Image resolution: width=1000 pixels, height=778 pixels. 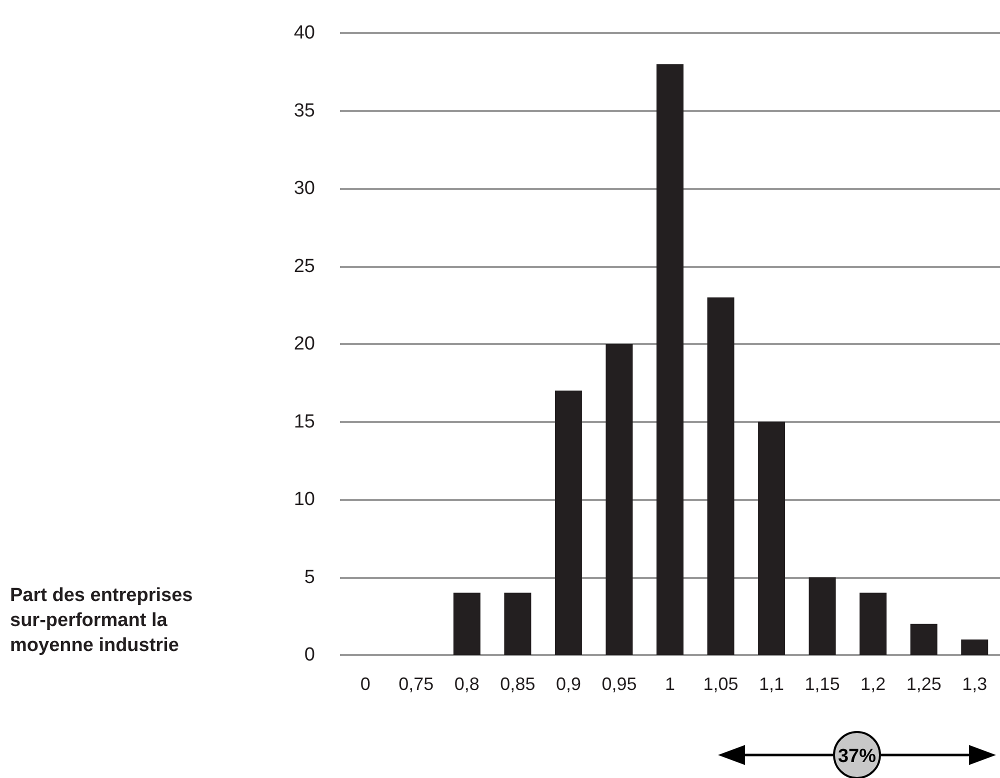 What do you see at coordinates (670, 684) in the screenshot?
I see `x-tick-label: 1` at bounding box center [670, 684].